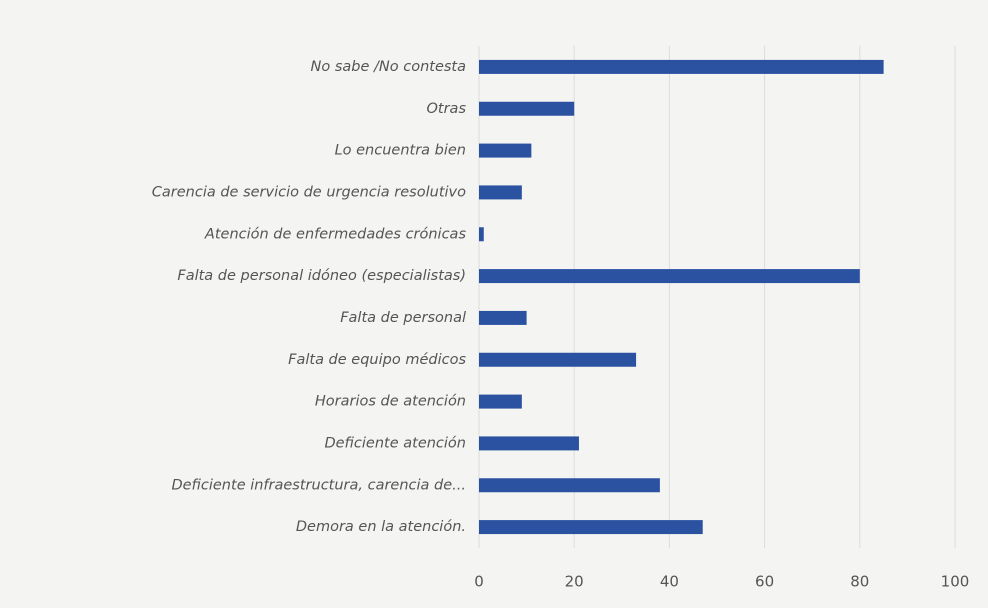  Describe the element at coordinates (669, 582) in the screenshot. I see `x-tick-label: 40` at that location.